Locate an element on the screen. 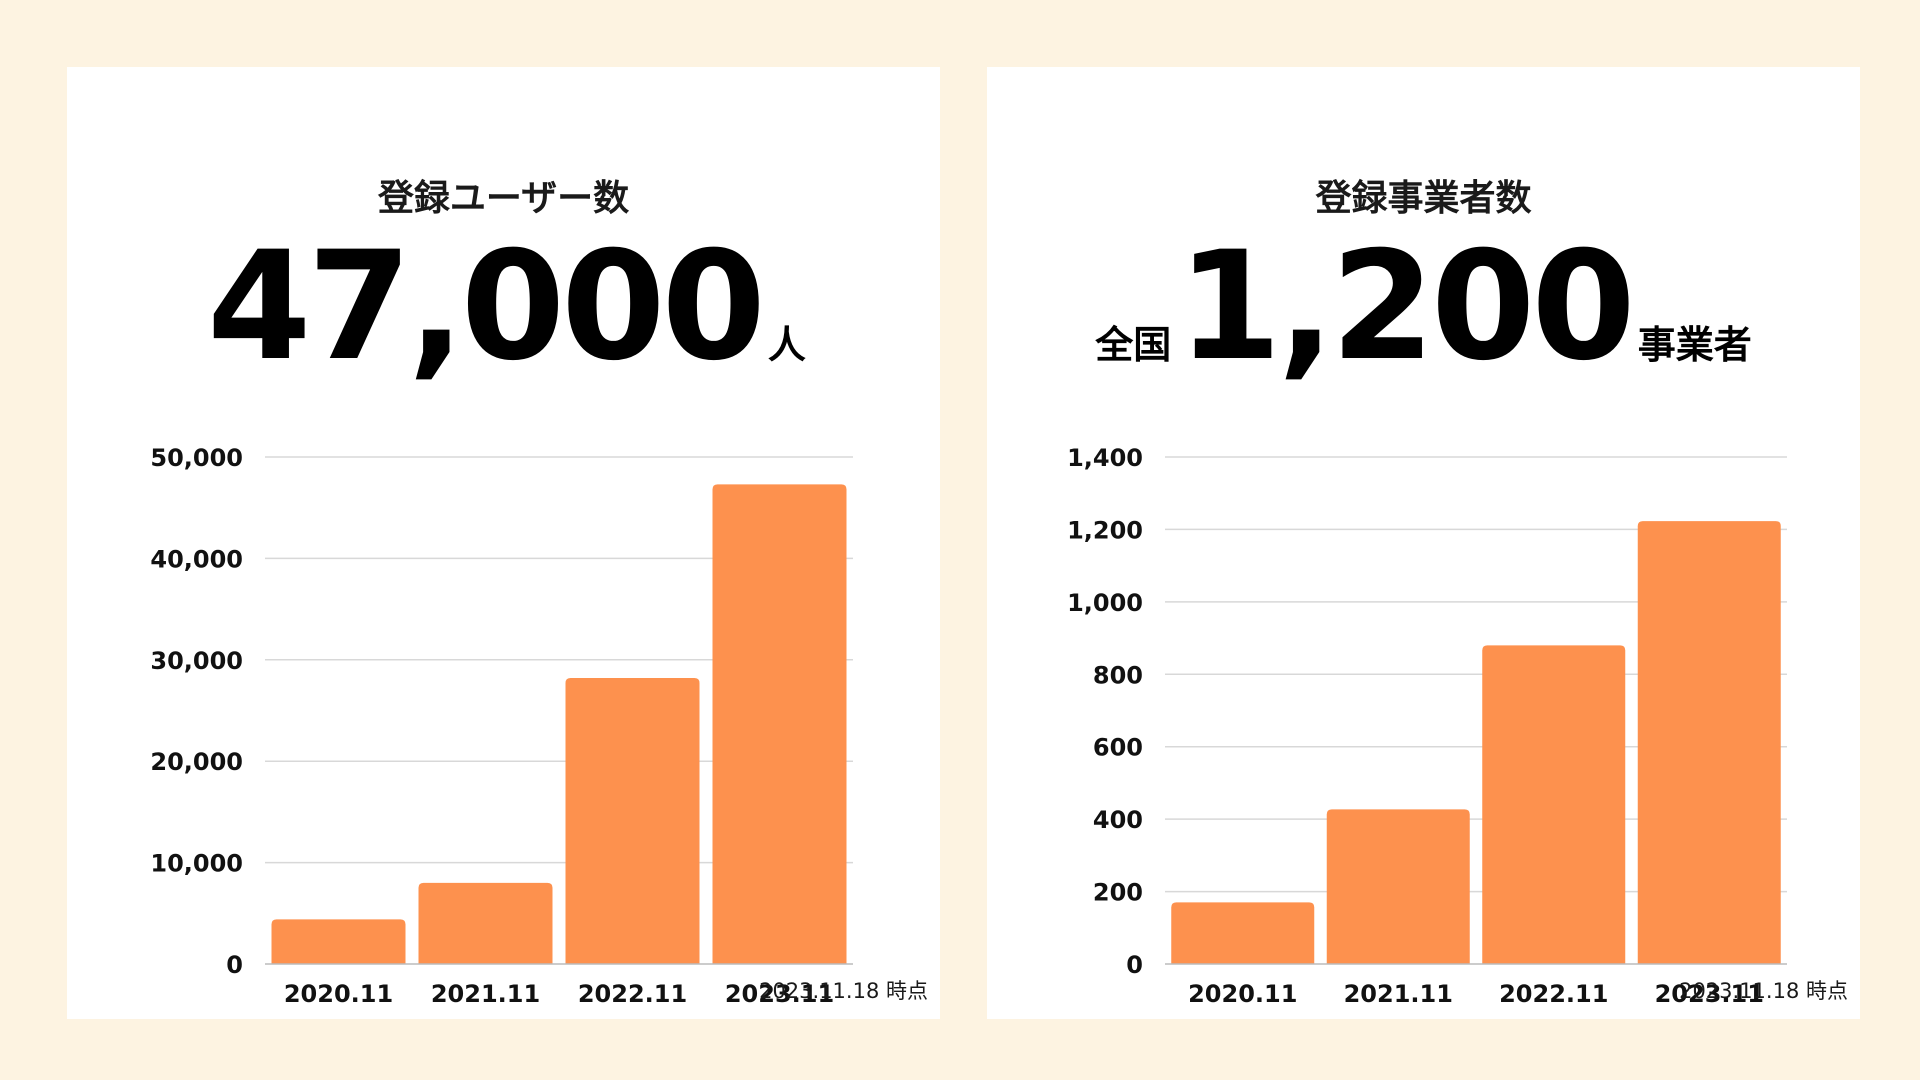 Image resolution: width=1920 pixels, height=1080 pixels. y-tick-label: 1,400 is located at coordinates (1105, 458).